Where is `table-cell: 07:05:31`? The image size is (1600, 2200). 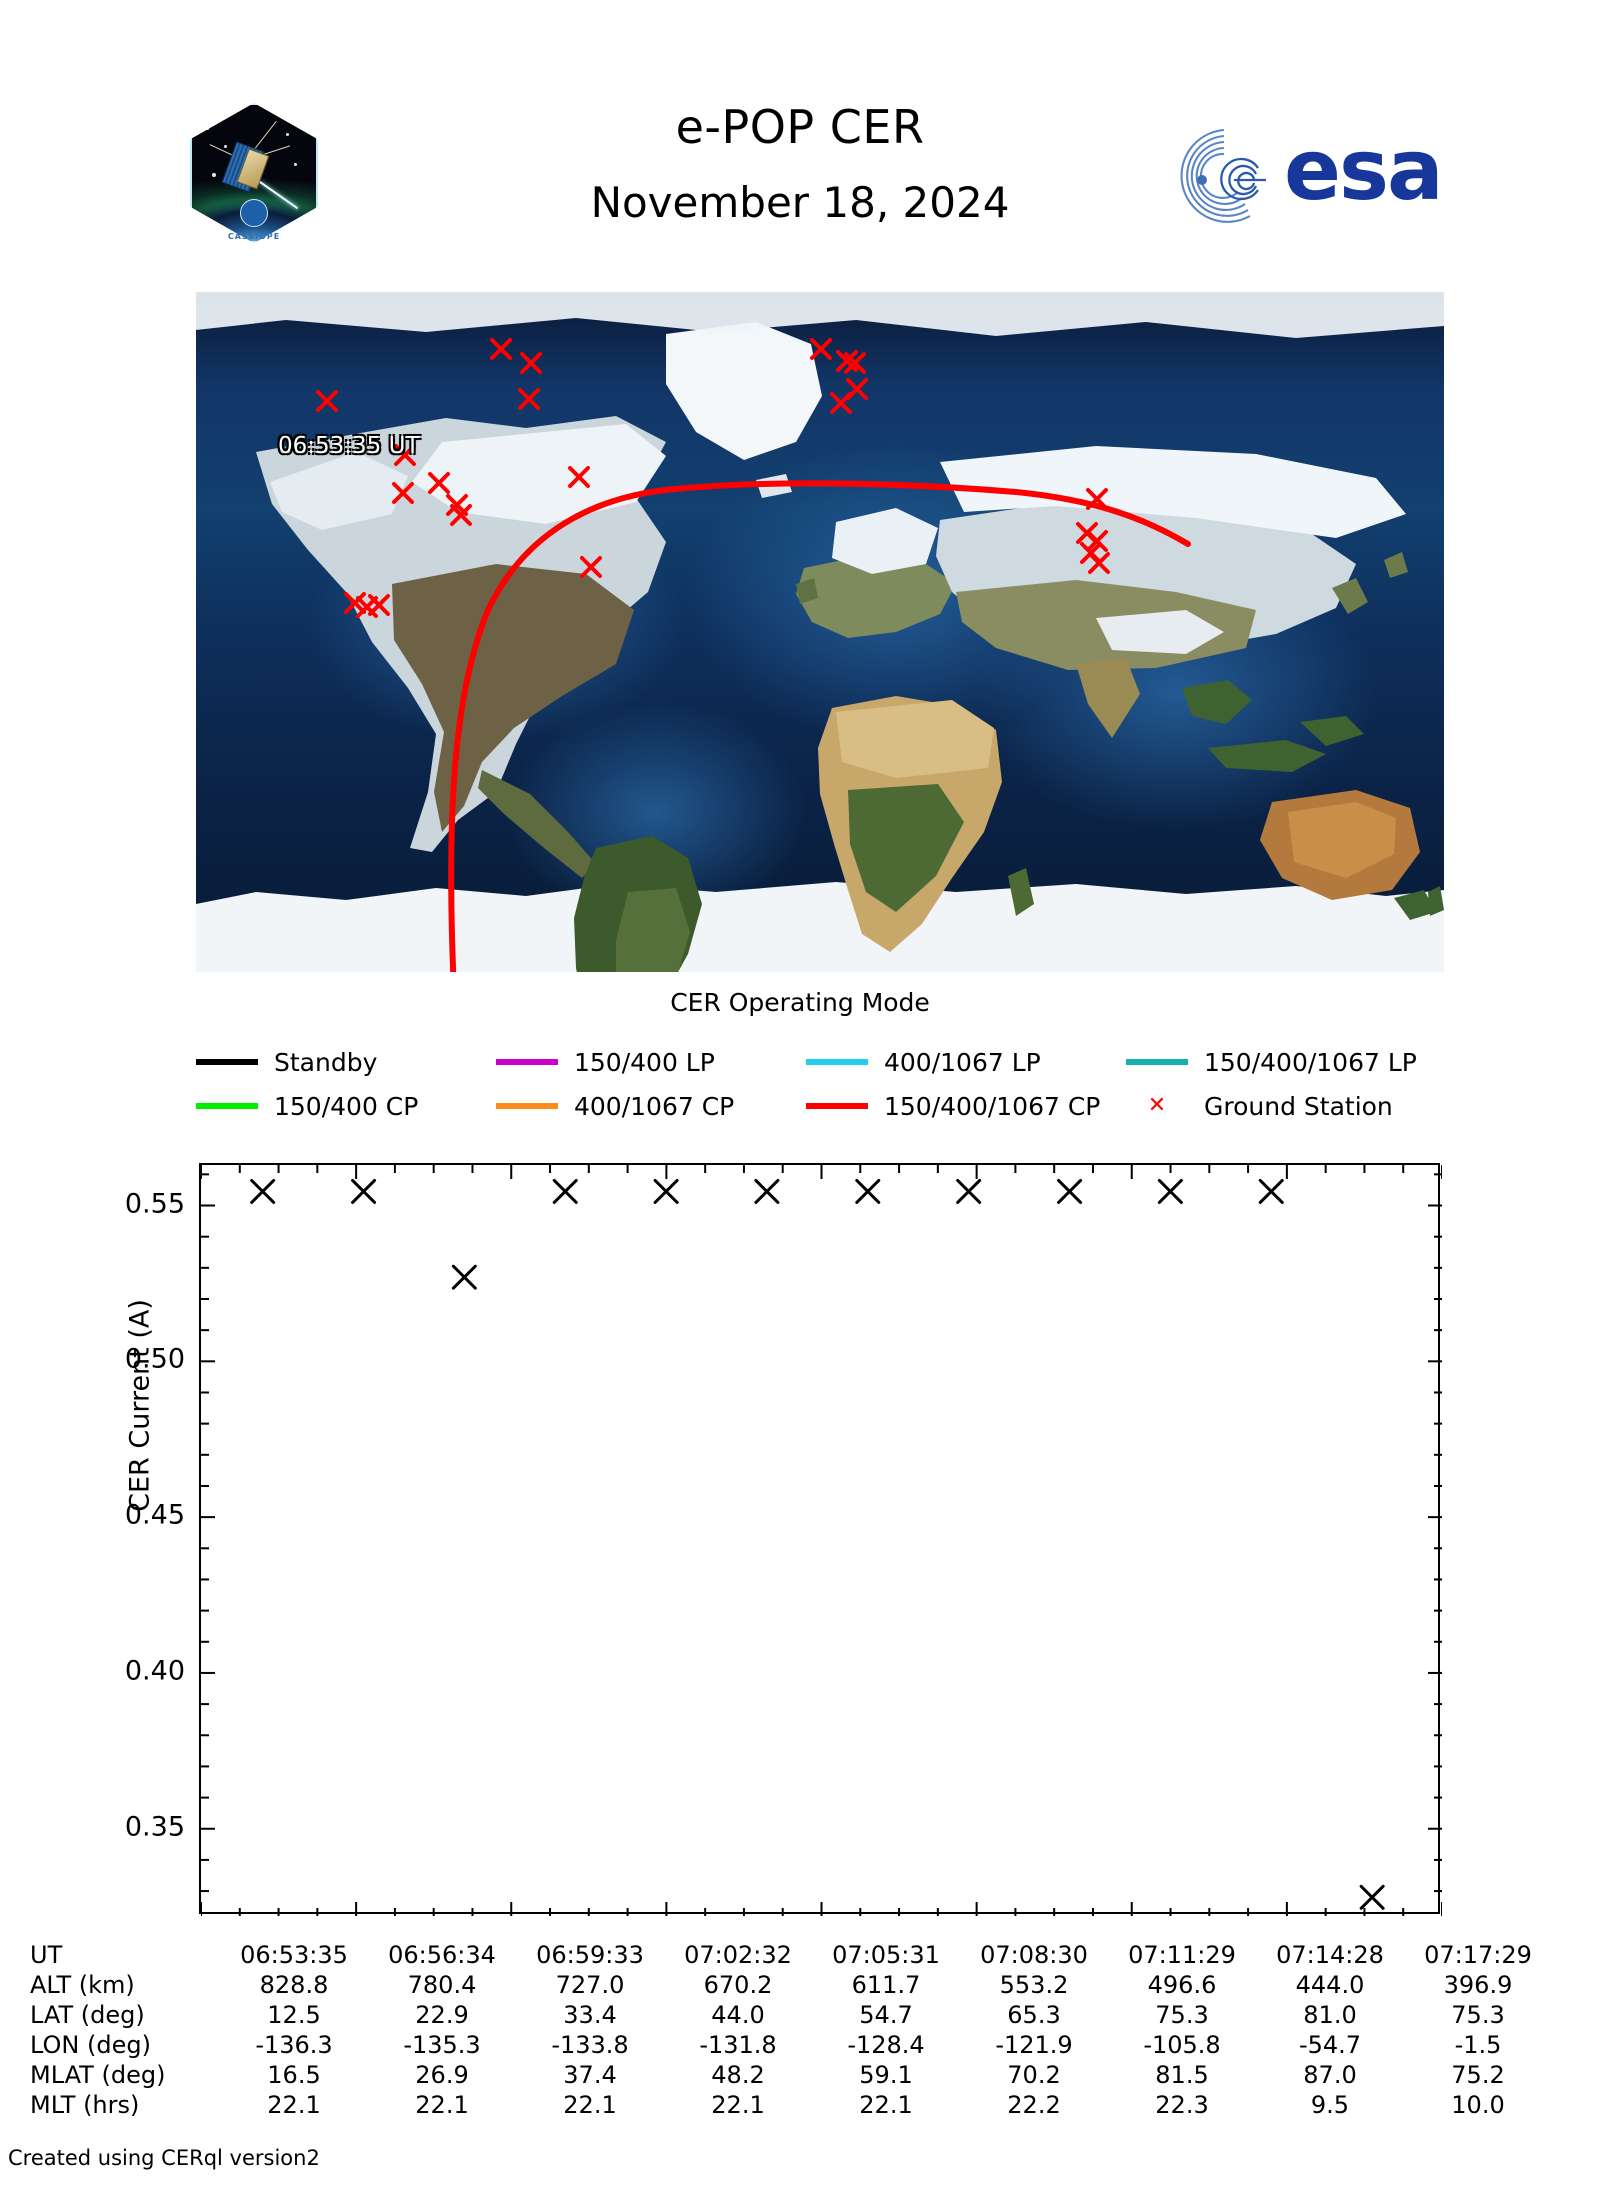
table-cell: 07:05:31 is located at coordinates (886, 1955).